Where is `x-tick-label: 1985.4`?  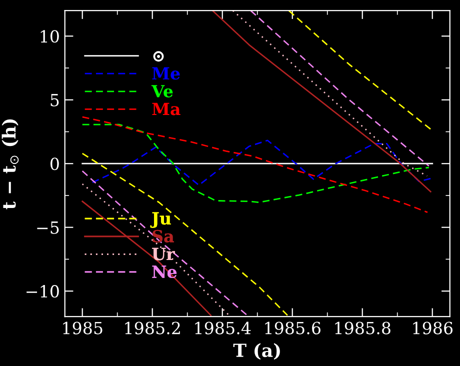
x-tick-label: 1985.4 is located at coordinates (223, 328).